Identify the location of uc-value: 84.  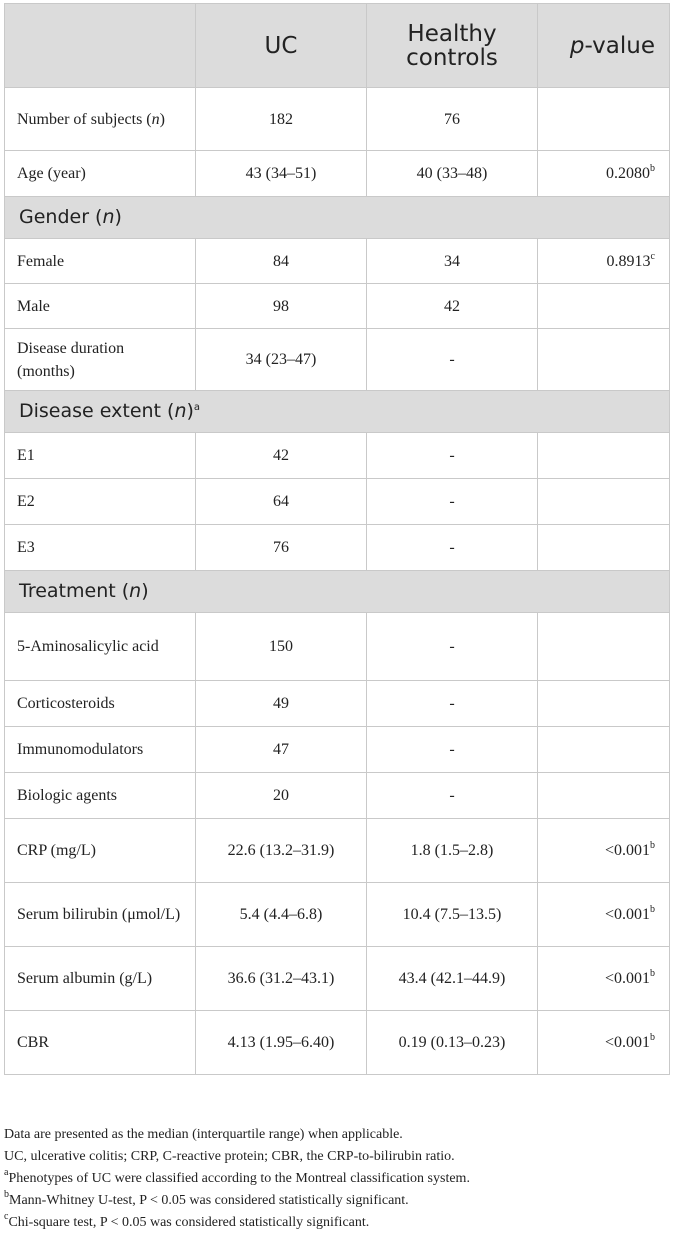
(281, 261).